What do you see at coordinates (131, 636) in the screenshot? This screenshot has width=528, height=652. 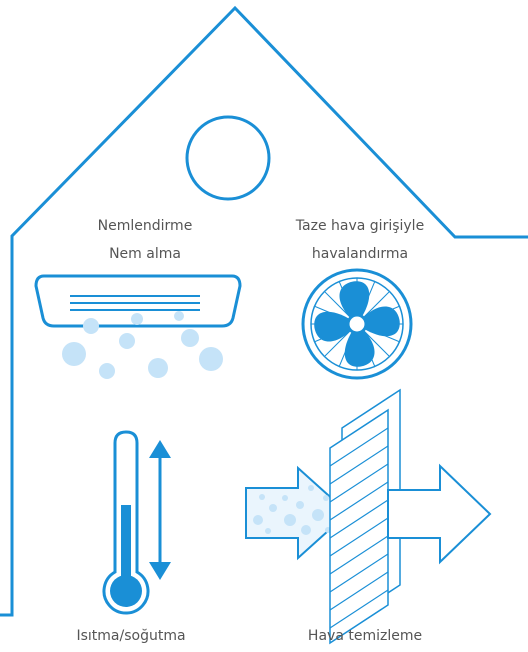 I see `label-heat-cool: Isıtma/soğutma` at bounding box center [131, 636].